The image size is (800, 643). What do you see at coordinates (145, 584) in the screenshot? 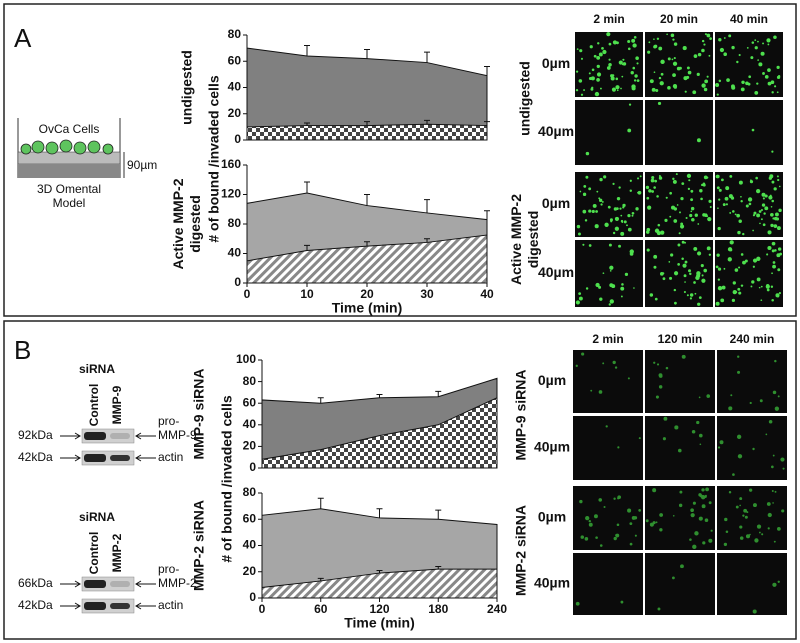
I see `arrow` at bounding box center [145, 584].